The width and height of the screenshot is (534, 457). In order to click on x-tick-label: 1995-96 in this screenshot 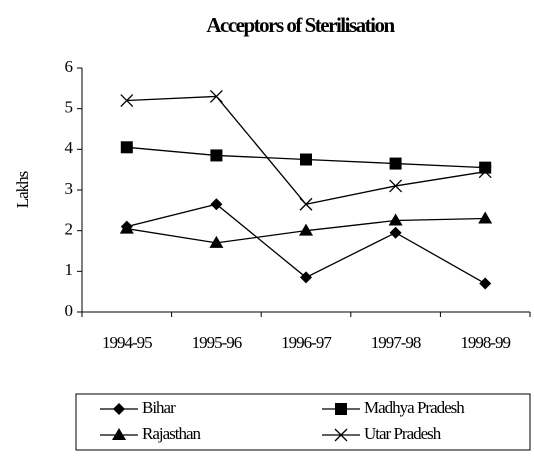, I will do `click(217, 342)`.